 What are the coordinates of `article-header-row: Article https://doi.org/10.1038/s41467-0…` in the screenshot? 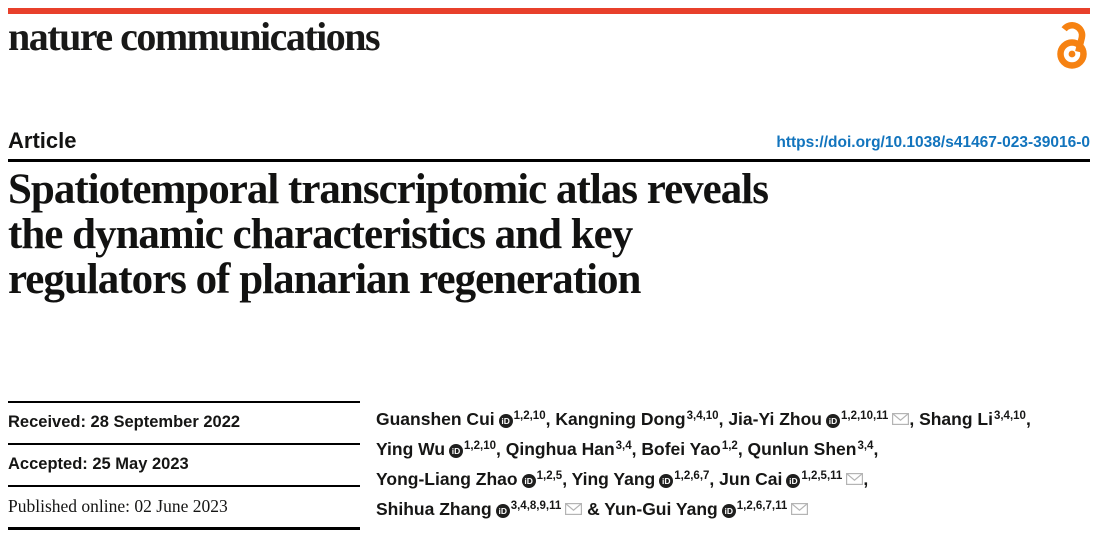 It's located at (549, 145).